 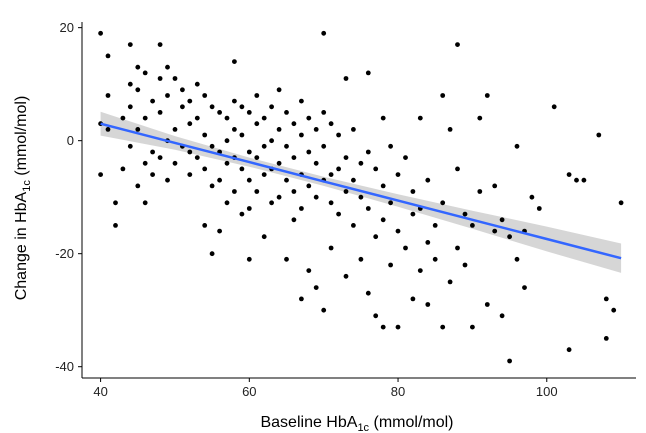 What do you see at coordinates (249, 391) in the screenshot?
I see `x-tick-label: 60` at bounding box center [249, 391].